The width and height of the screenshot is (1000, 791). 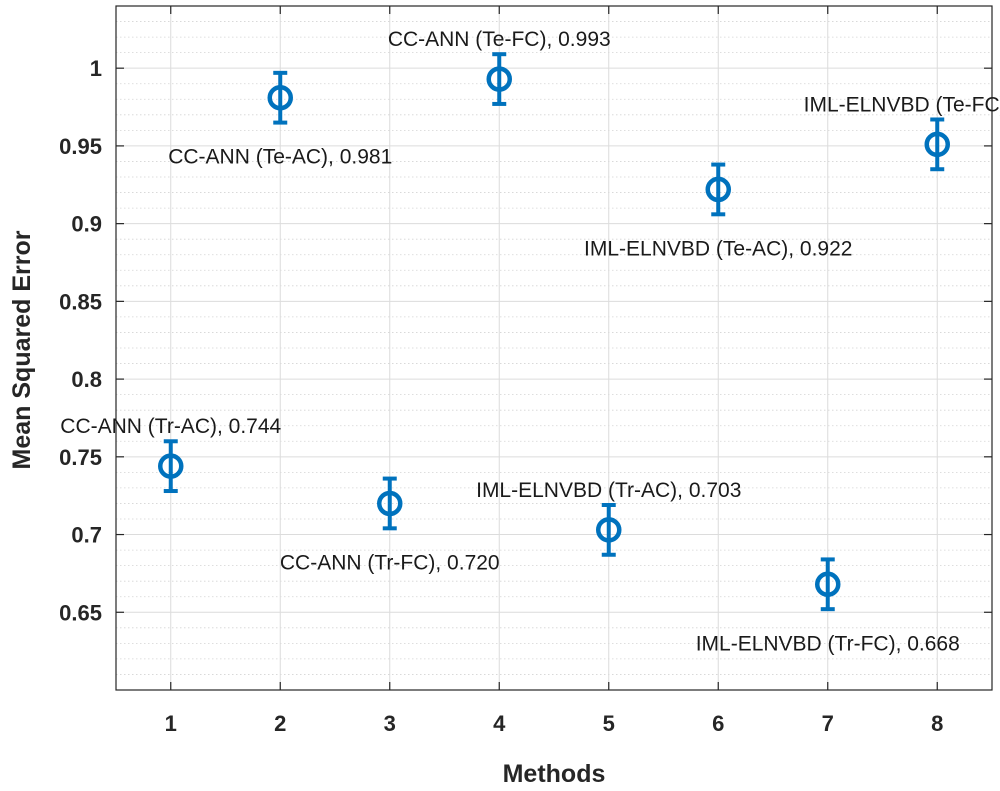 I want to click on y-tick-label: 0.75, so click(x=80, y=457).